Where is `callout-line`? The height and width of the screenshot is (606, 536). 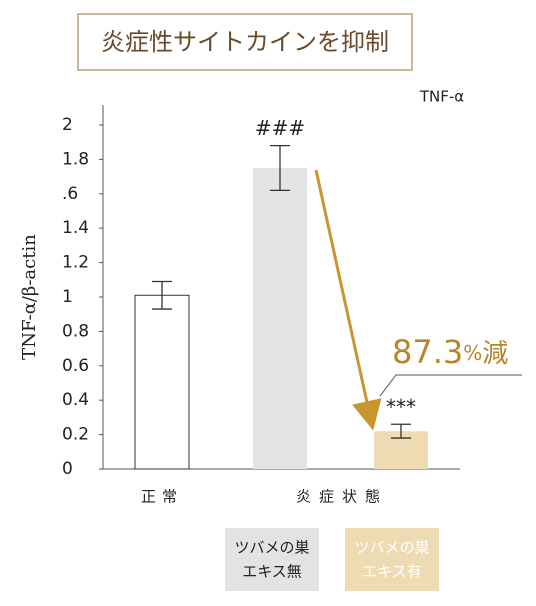 callout-line is located at coordinates (450, 385).